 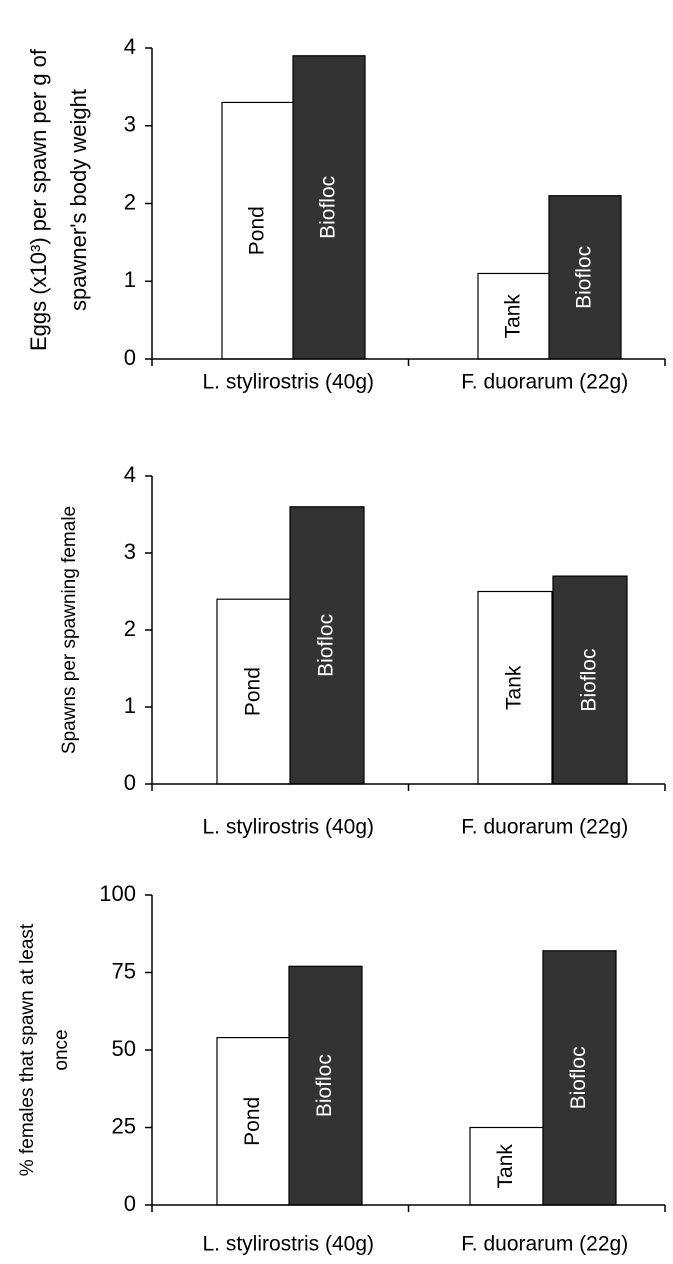 What do you see at coordinates (61, 1049) in the screenshot?
I see `y-axis-label: once` at bounding box center [61, 1049].